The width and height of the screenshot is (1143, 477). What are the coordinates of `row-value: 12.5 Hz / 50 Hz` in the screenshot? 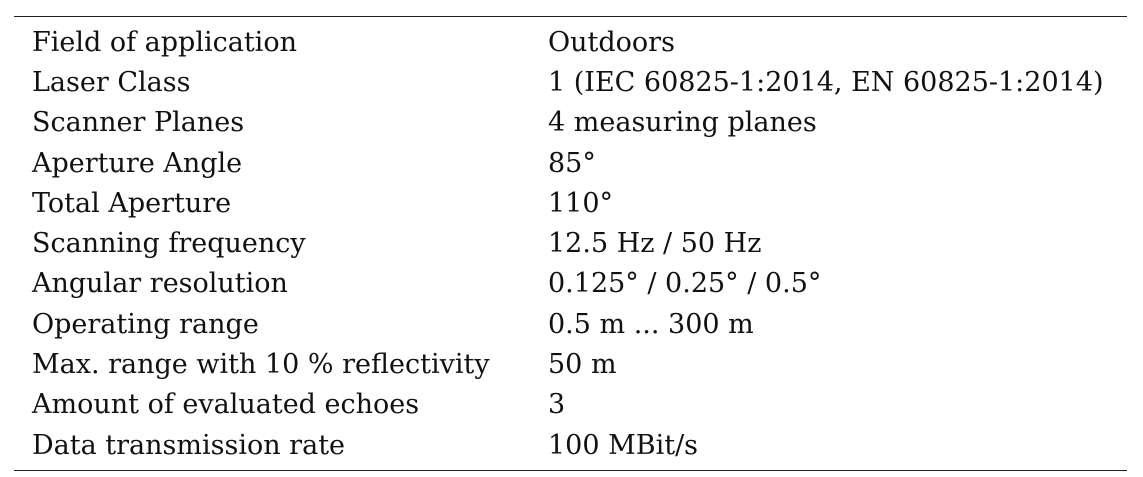 It's located at (655, 244).